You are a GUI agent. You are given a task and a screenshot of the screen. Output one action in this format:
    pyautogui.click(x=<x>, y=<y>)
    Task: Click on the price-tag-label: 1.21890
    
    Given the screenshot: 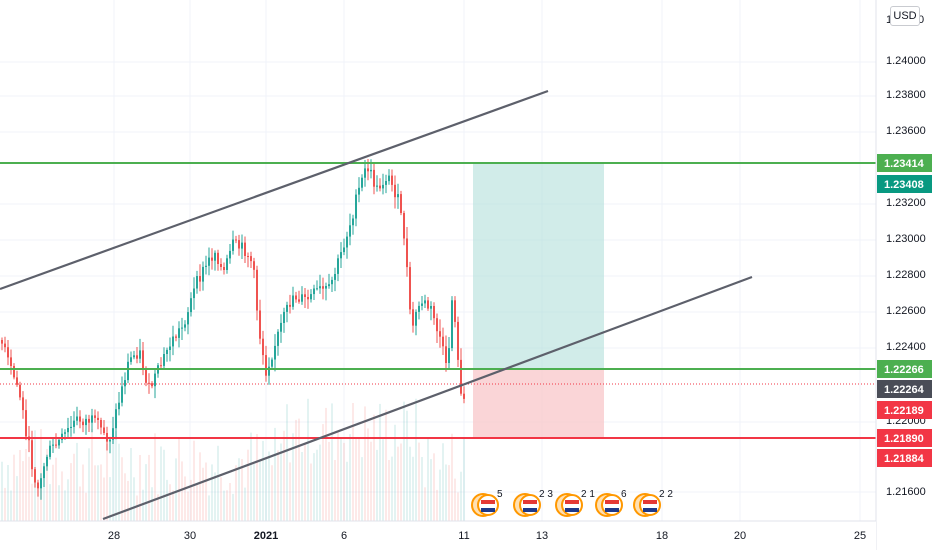 What is the action you would take?
    pyautogui.click(x=904, y=439)
    